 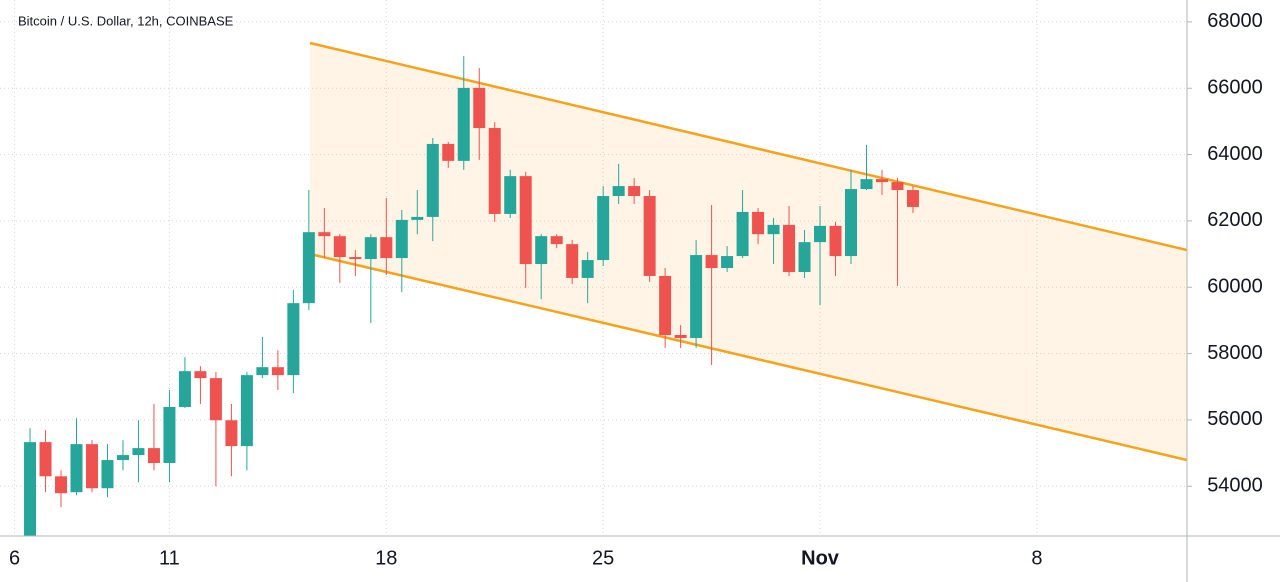 What do you see at coordinates (386, 558) in the screenshot?
I see `x-tick-label: 18` at bounding box center [386, 558].